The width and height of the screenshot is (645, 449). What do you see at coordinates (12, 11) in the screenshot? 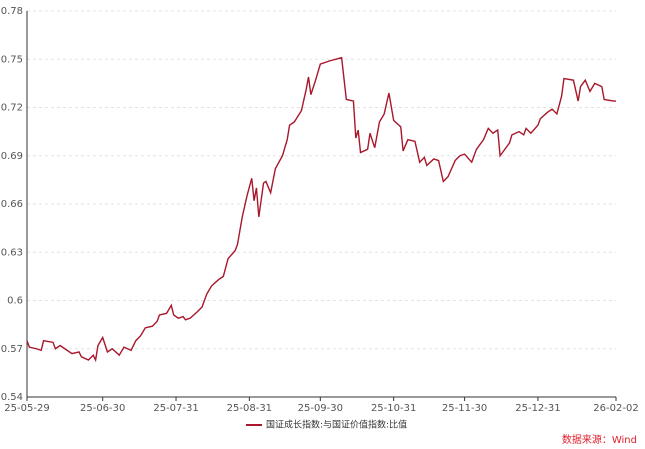
I see `y-tick-label: 0.78` at bounding box center [12, 11].